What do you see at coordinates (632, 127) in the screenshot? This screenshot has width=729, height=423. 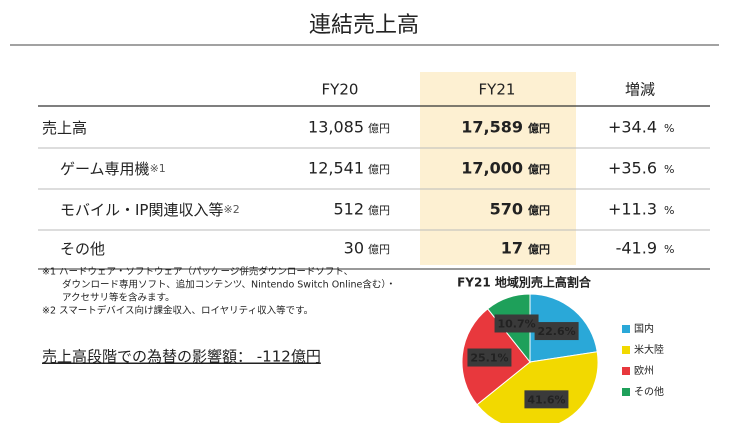 I see `change-value: +34.4` at bounding box center [632, 127].